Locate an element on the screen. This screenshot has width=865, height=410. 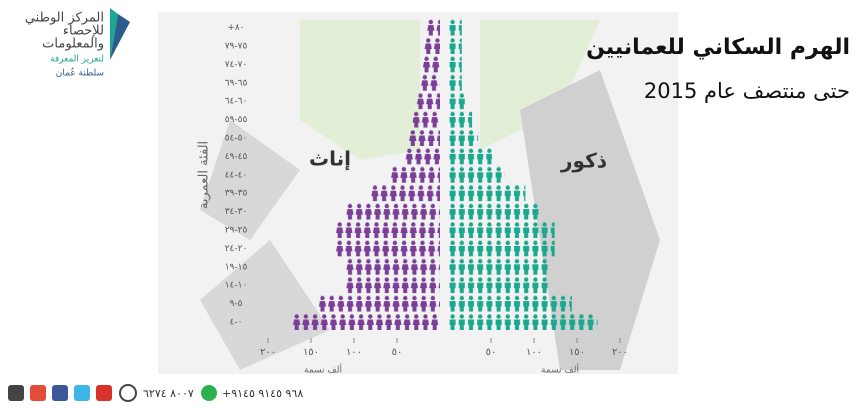
age-label: ١٤-١٠ is located at coordinates (236, 286).